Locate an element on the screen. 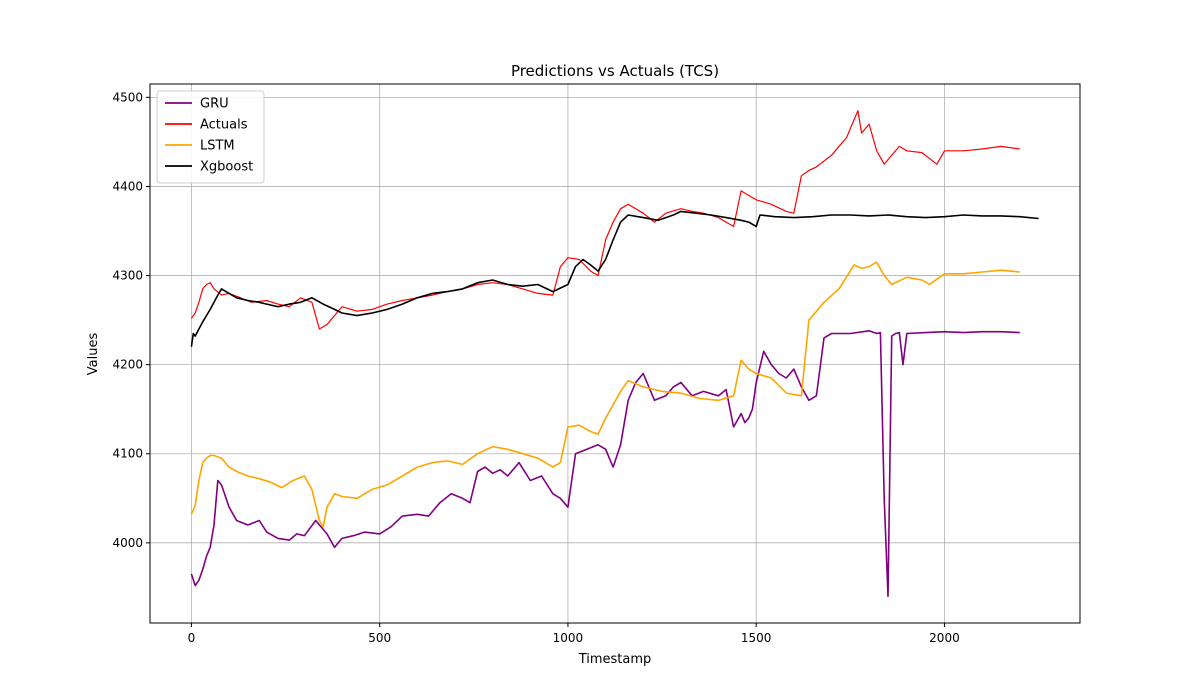 The width and height of the screenshot is (1200, 700). legend-label: GRU is located at coordinates (214, 104).